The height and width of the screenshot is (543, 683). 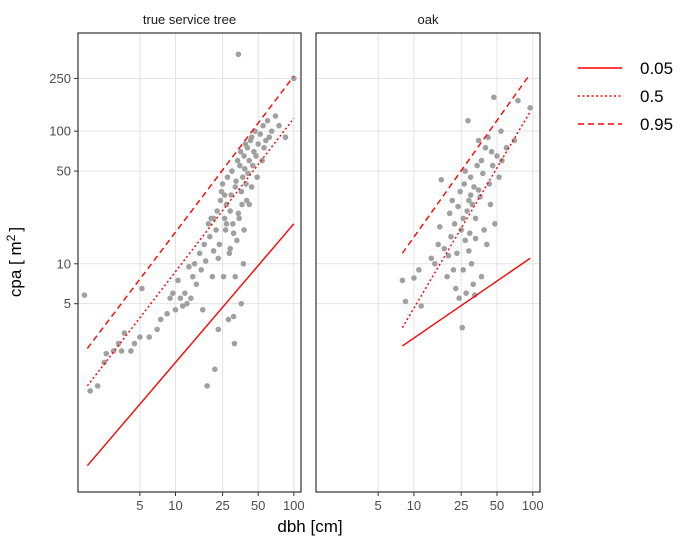 I want to click on quantile-lines-oak, so click(x=466, y=210).